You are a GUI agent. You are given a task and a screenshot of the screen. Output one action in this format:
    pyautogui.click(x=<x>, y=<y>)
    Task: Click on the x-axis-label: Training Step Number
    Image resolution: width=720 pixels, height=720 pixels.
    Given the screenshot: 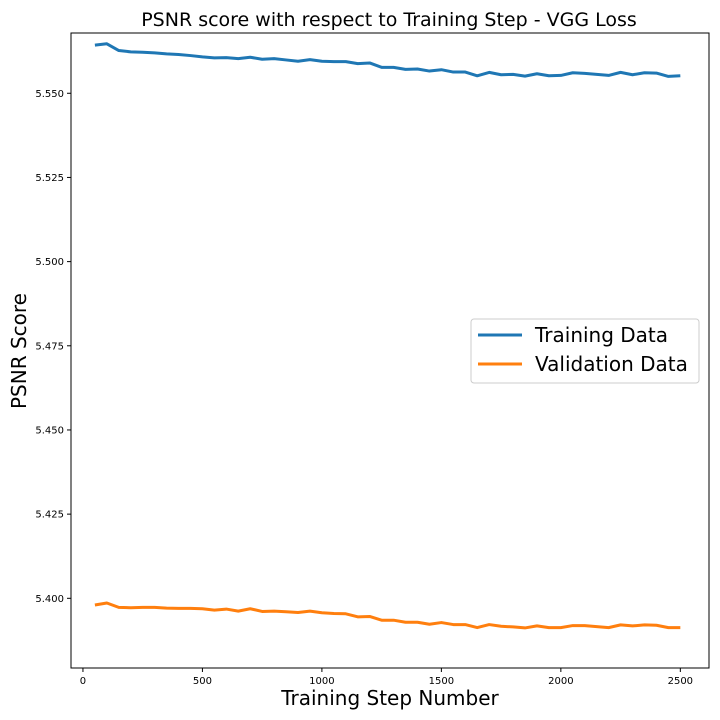 What is the action you would take?
    pyautogui.click(x=389, y=698)
    